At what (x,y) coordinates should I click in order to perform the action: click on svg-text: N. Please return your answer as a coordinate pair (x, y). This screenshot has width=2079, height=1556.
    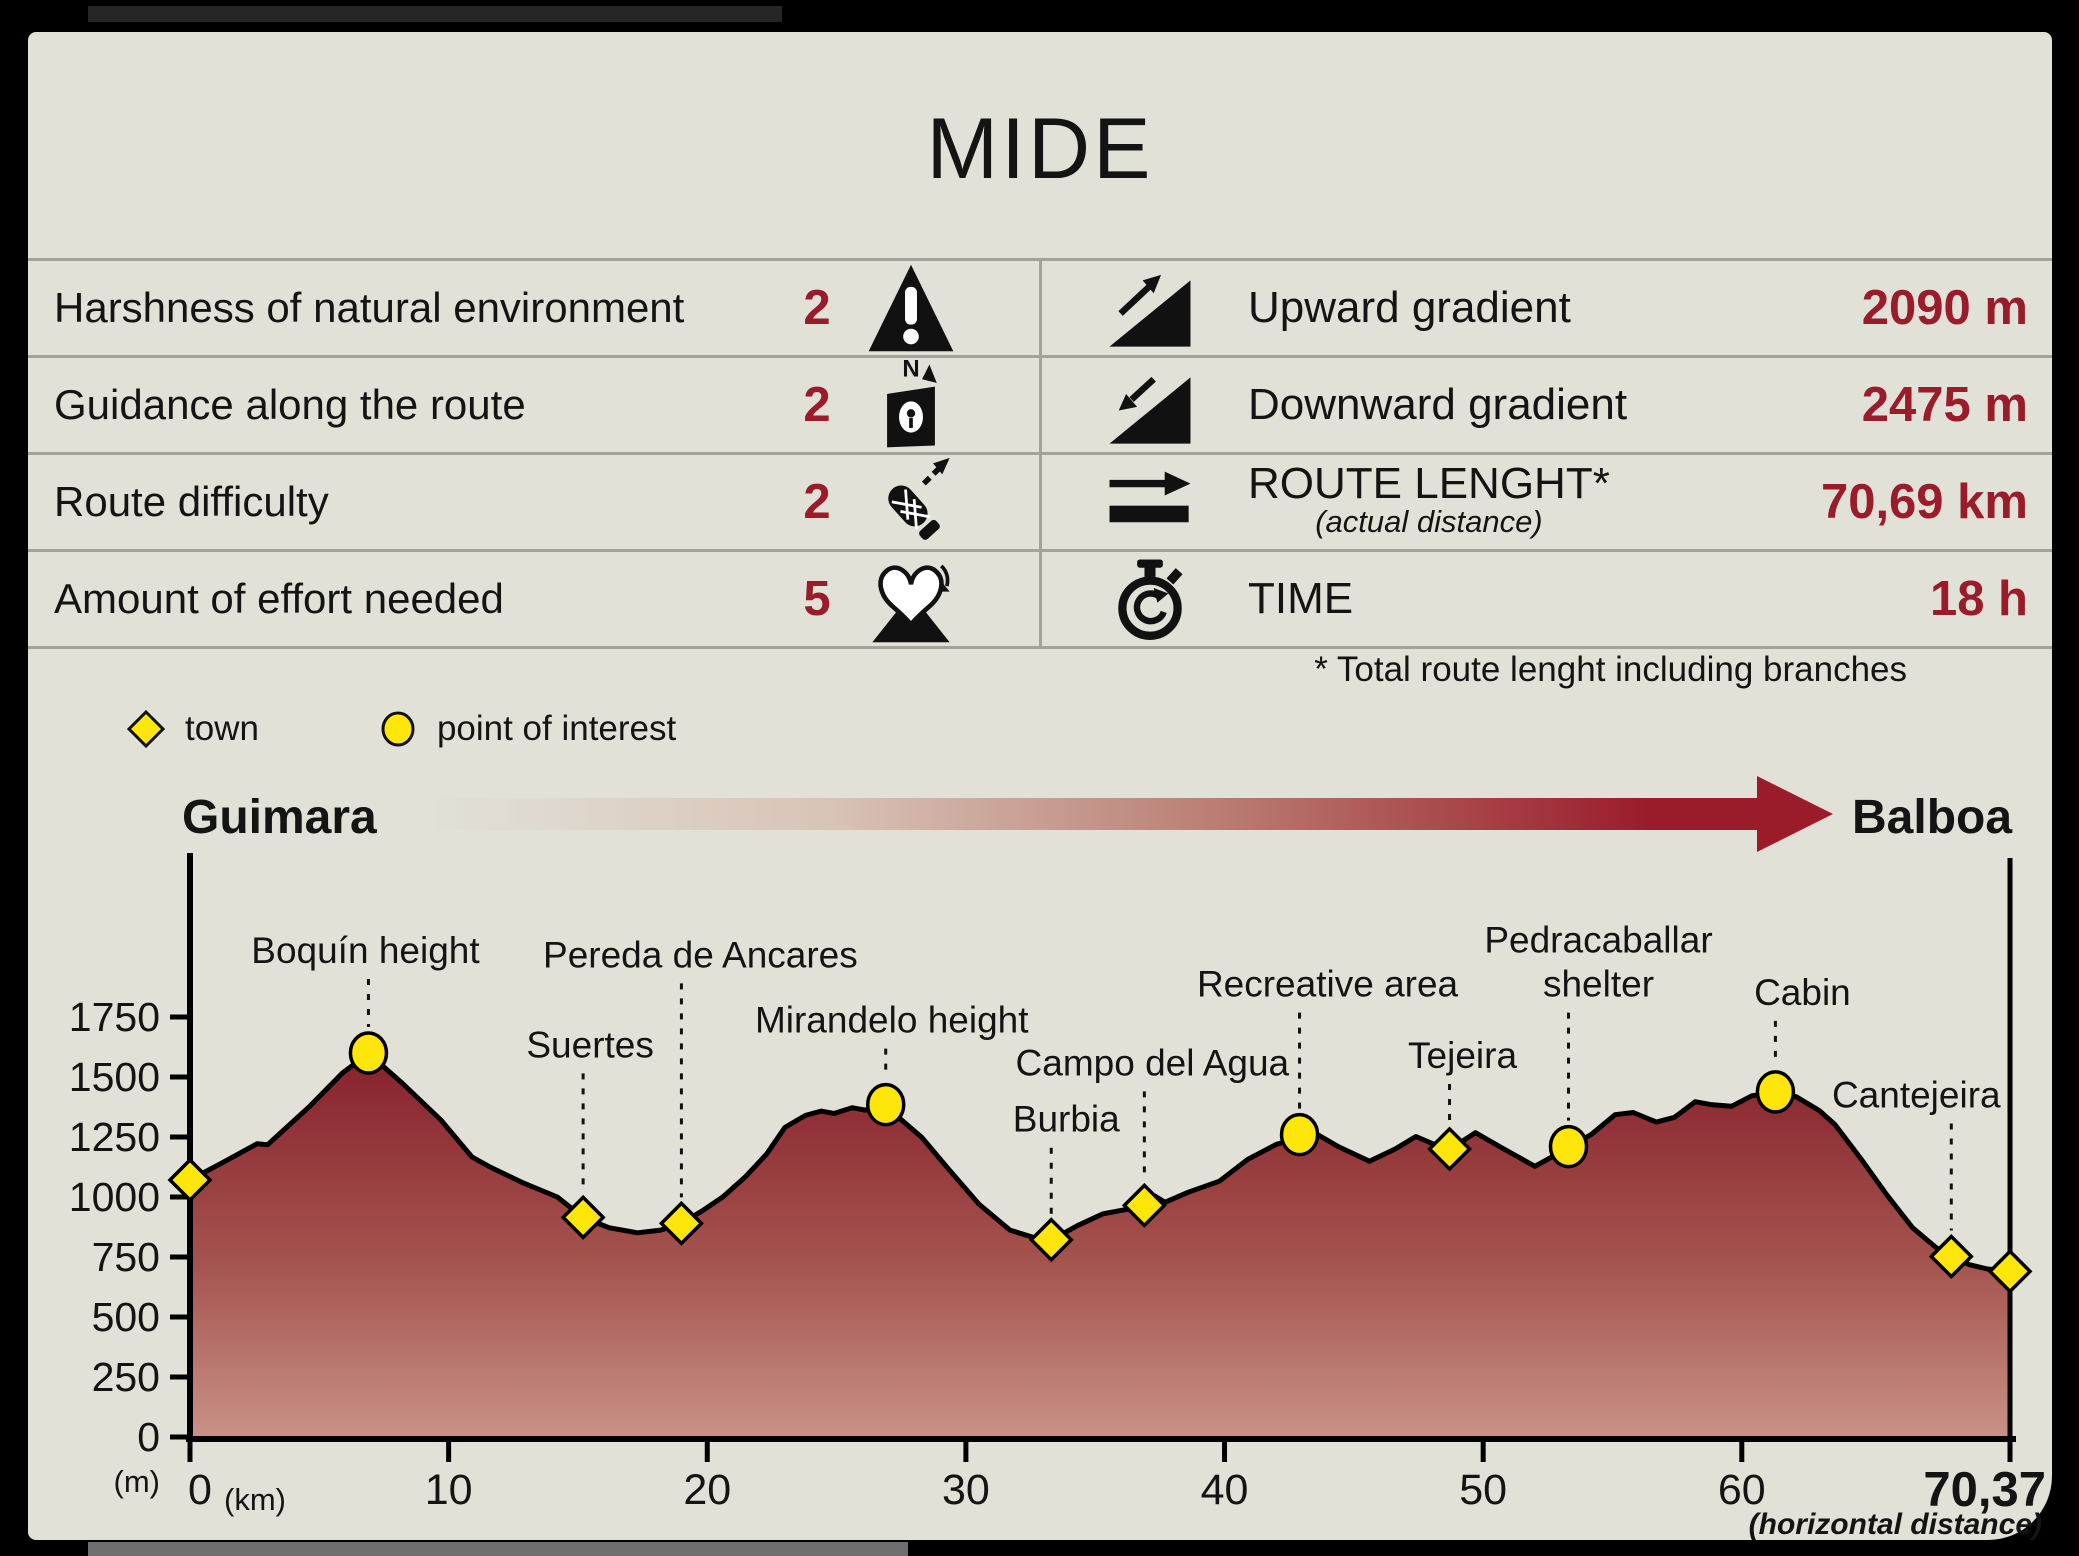
    Looking at the image, I should click on (910, 370).